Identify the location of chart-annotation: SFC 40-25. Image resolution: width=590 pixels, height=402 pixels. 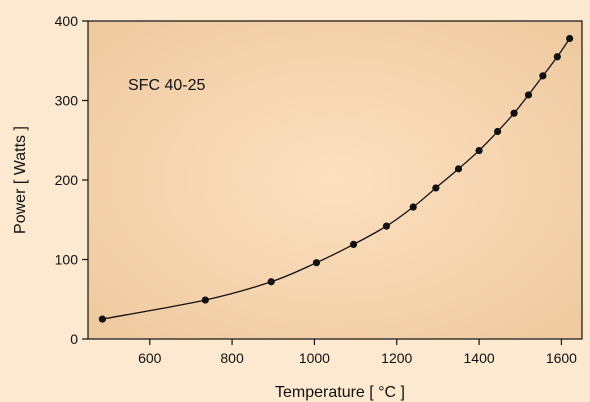
(166, 85).